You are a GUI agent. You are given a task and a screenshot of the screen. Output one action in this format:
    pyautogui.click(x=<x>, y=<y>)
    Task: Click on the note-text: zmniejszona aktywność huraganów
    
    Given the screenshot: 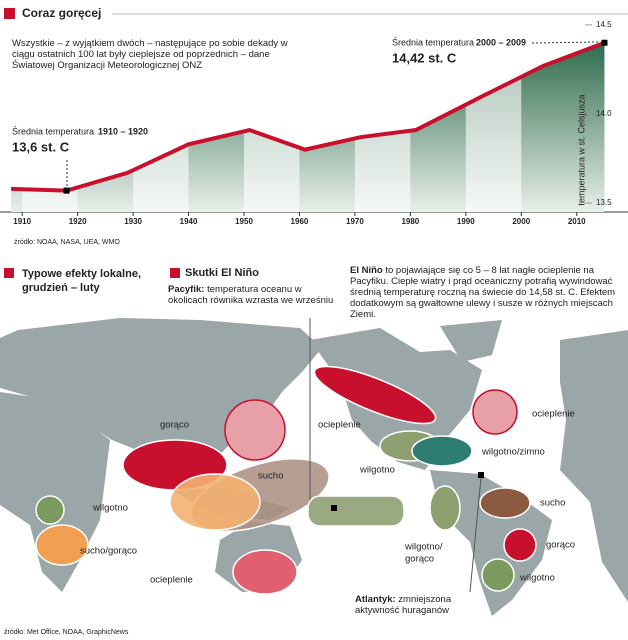 What is the action you would take?
    pyautogui.click(x=403, y=605)
    